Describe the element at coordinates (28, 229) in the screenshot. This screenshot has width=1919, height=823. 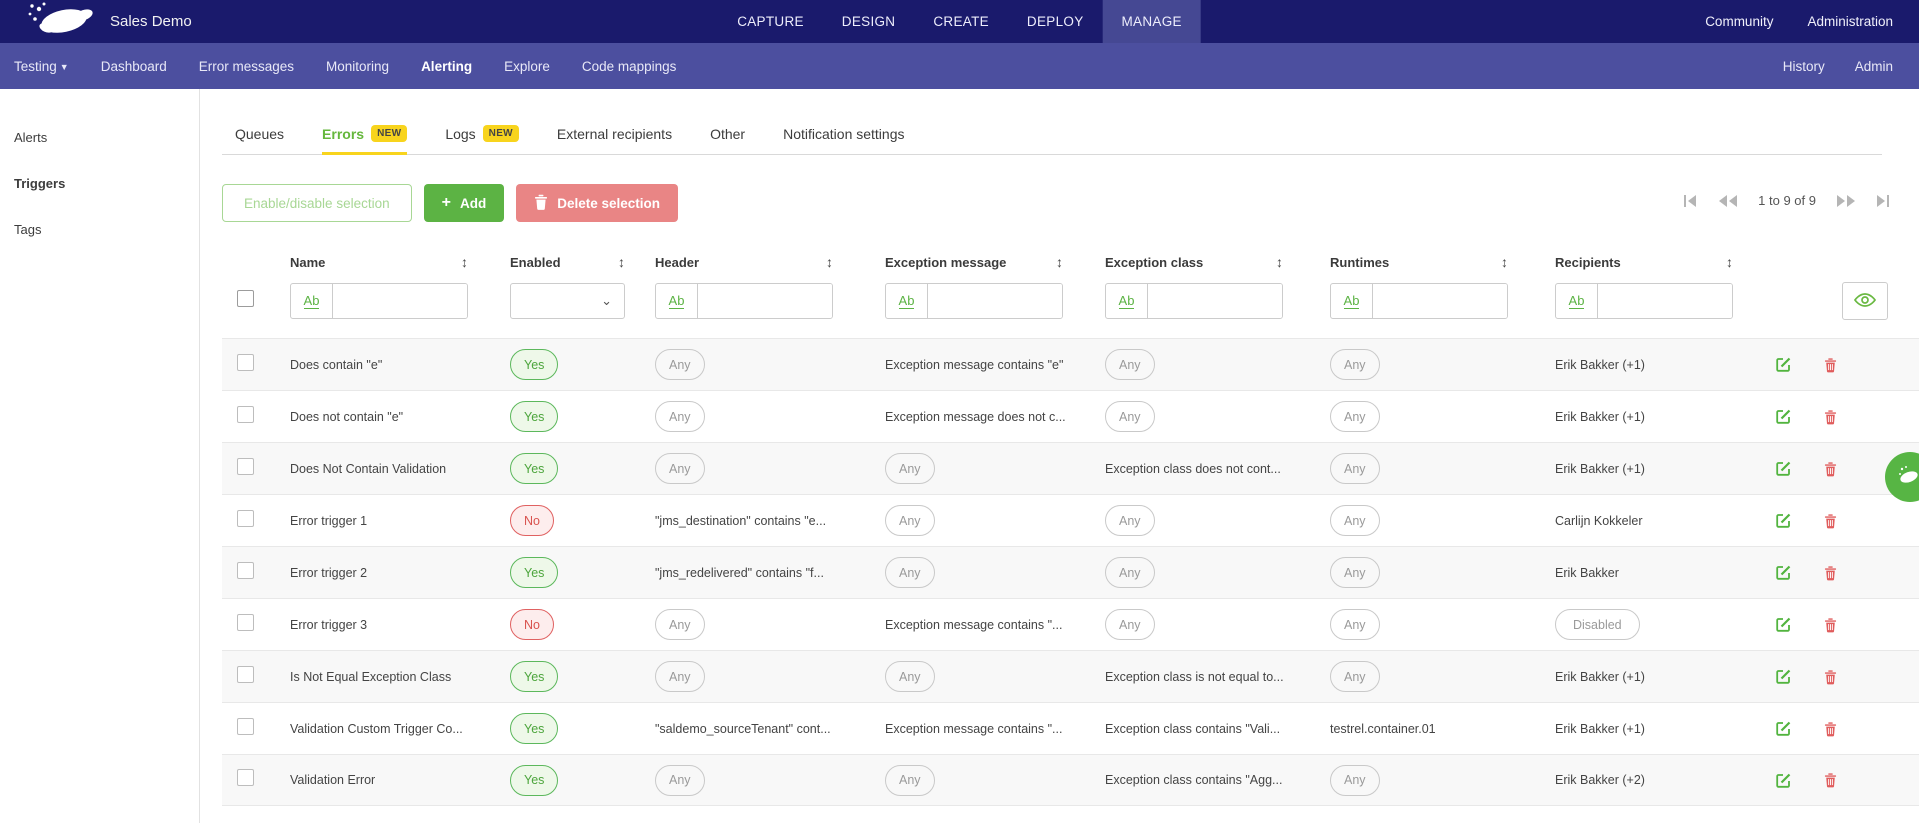
I see `sidebar-item-tags: Tags` at that location.